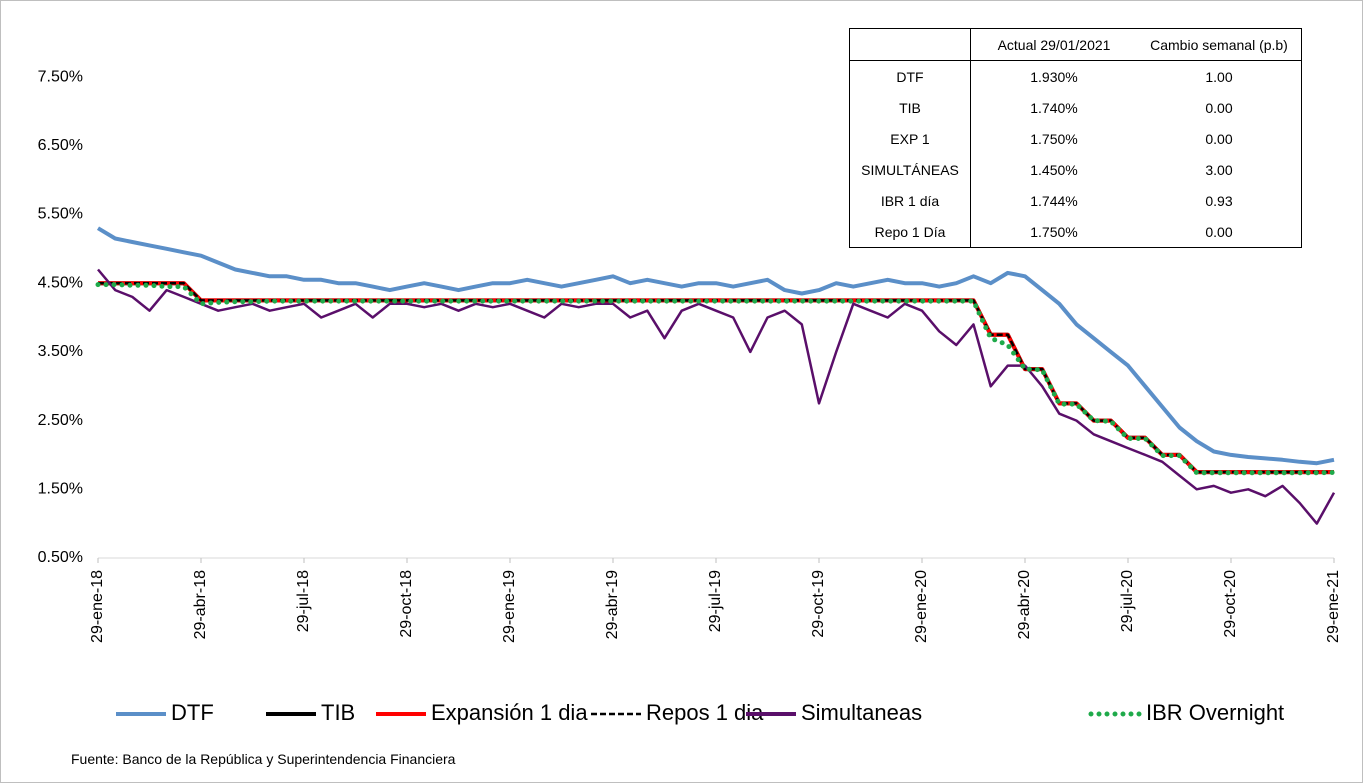 This screenshot has height=783, width=1363. What do you see at coordinates (509, 712) in the screenshot?
I see `legend-label: Expansión 1 dia` at bounding box center [509, 712].